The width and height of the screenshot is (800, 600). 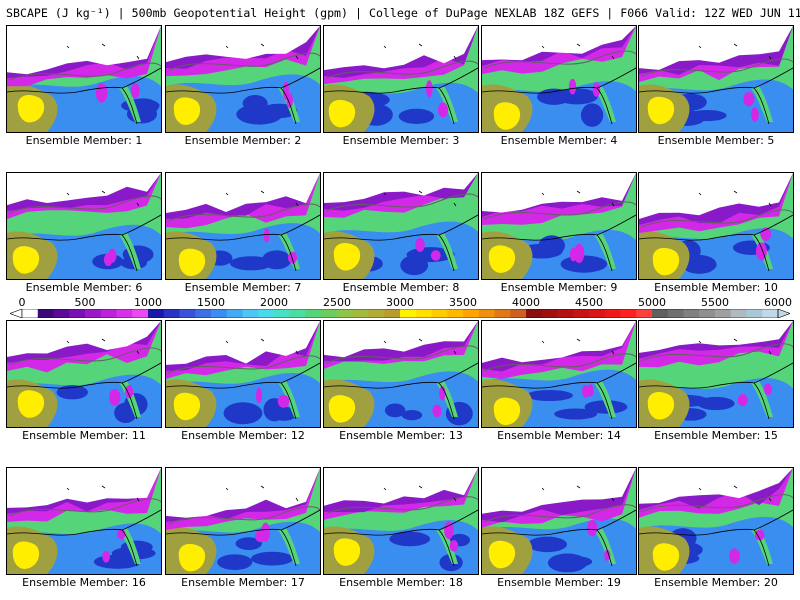 I want to click on ensemble-member-panel: Ensemble Member: 20, so click(x=716, y=528).